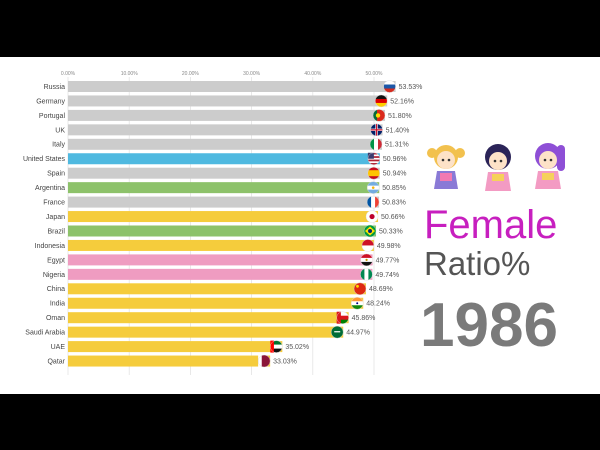 This screenshot has width=600, height=450. I want to click on category-label: India, so click(57, 304).